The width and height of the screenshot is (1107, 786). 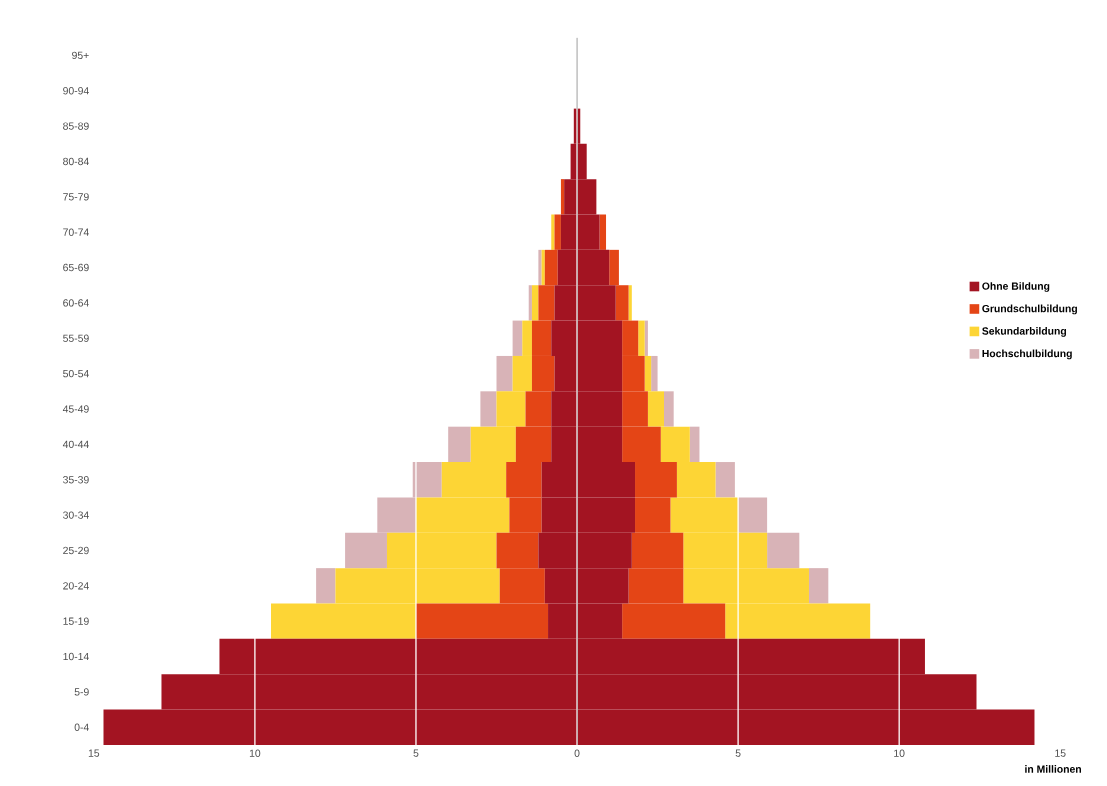 What do you see at coordinates (80, 55) in the screenshot?
I see `y-tick-label: 95+` at bounding box center [80, 55].